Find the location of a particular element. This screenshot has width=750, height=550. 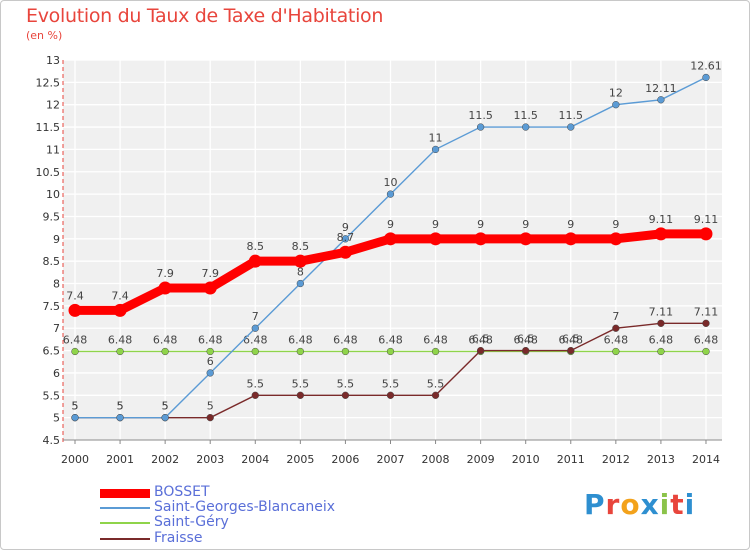

y-tick-label: 11.5 is located at coordinates (48, 127).